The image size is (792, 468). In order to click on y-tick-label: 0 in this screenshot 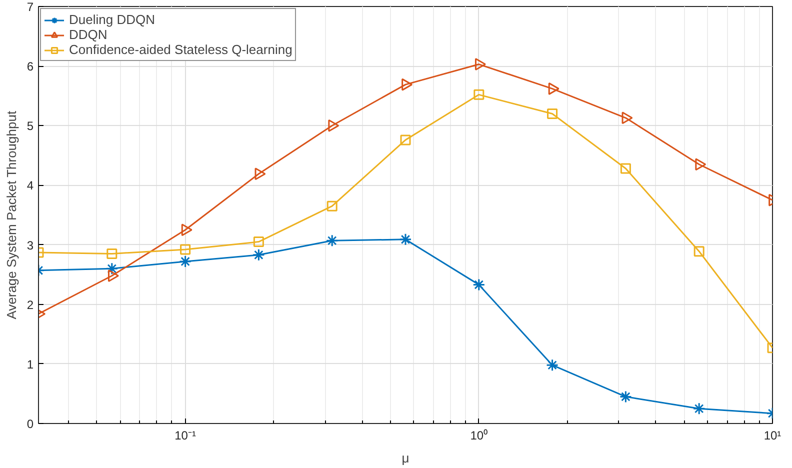, I will do `click(30, 424)`.